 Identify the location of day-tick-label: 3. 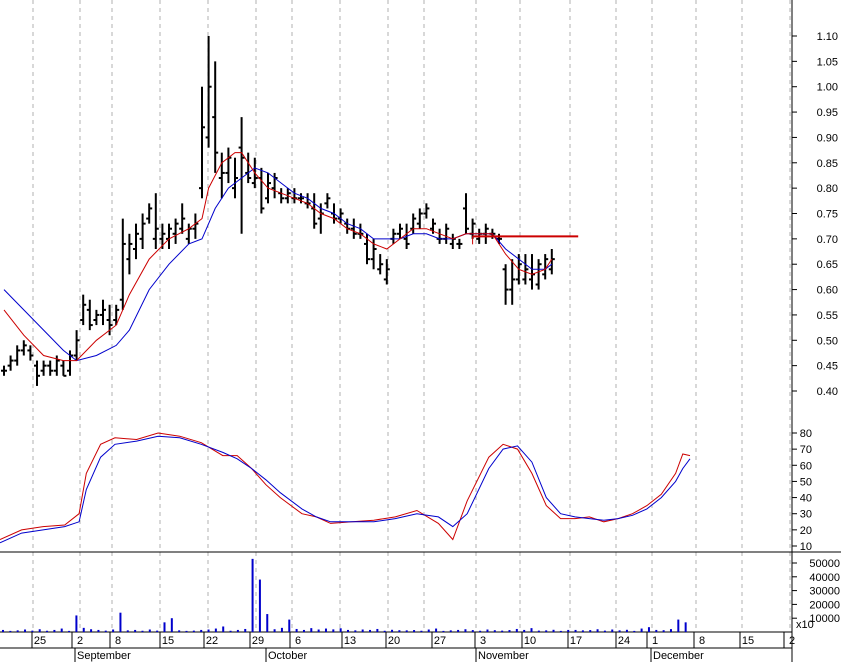
(483, 641).